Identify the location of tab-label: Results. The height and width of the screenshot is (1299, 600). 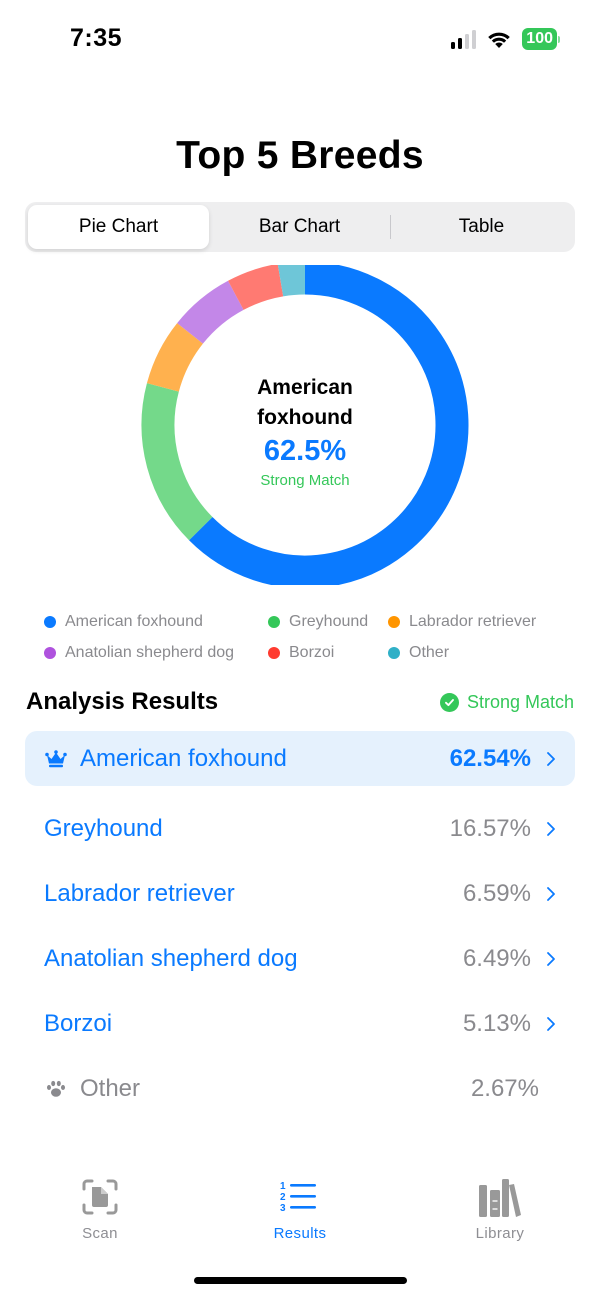
(300, 1233).